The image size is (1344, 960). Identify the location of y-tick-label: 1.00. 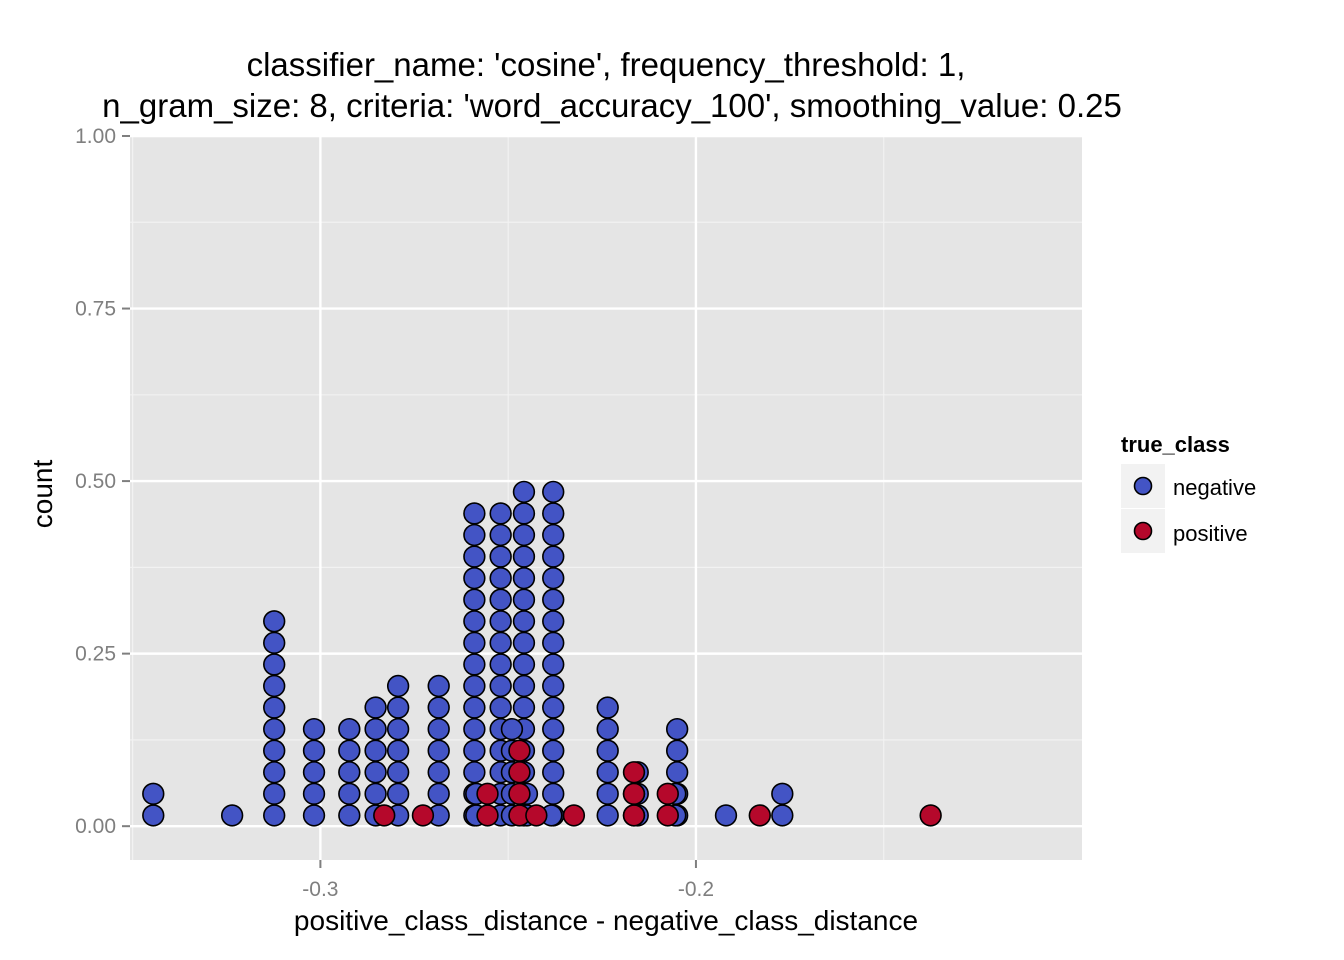
(95, 136).